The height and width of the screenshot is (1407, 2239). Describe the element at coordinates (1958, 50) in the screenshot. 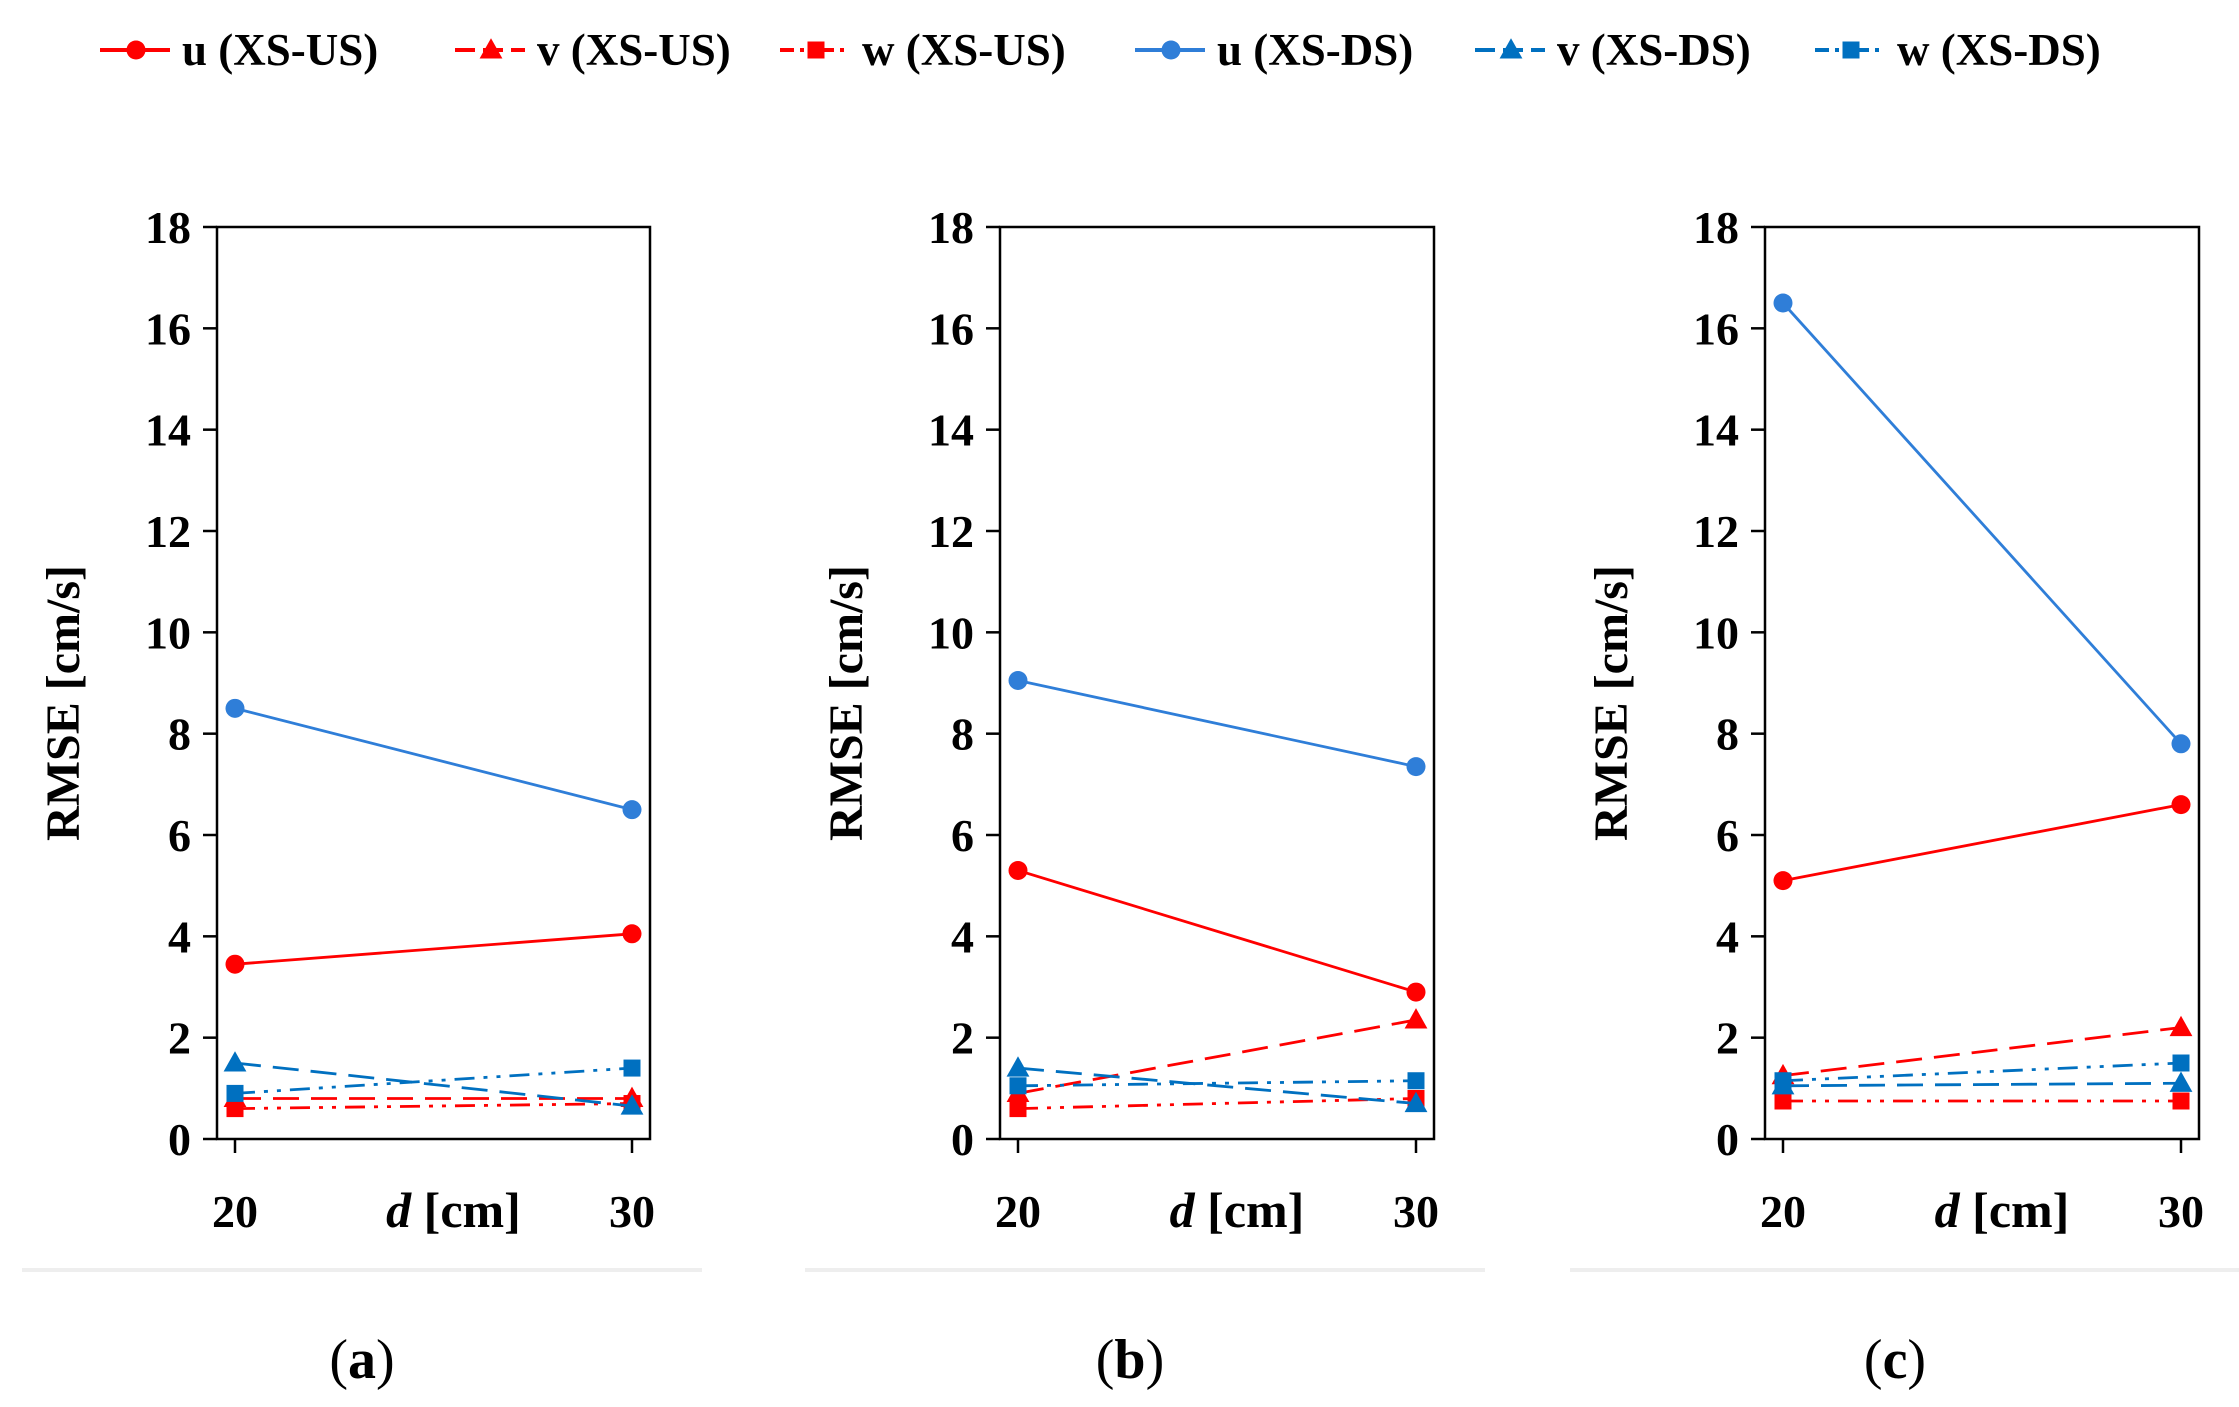

I see `legend-item: w (XS-DS)` at that location.